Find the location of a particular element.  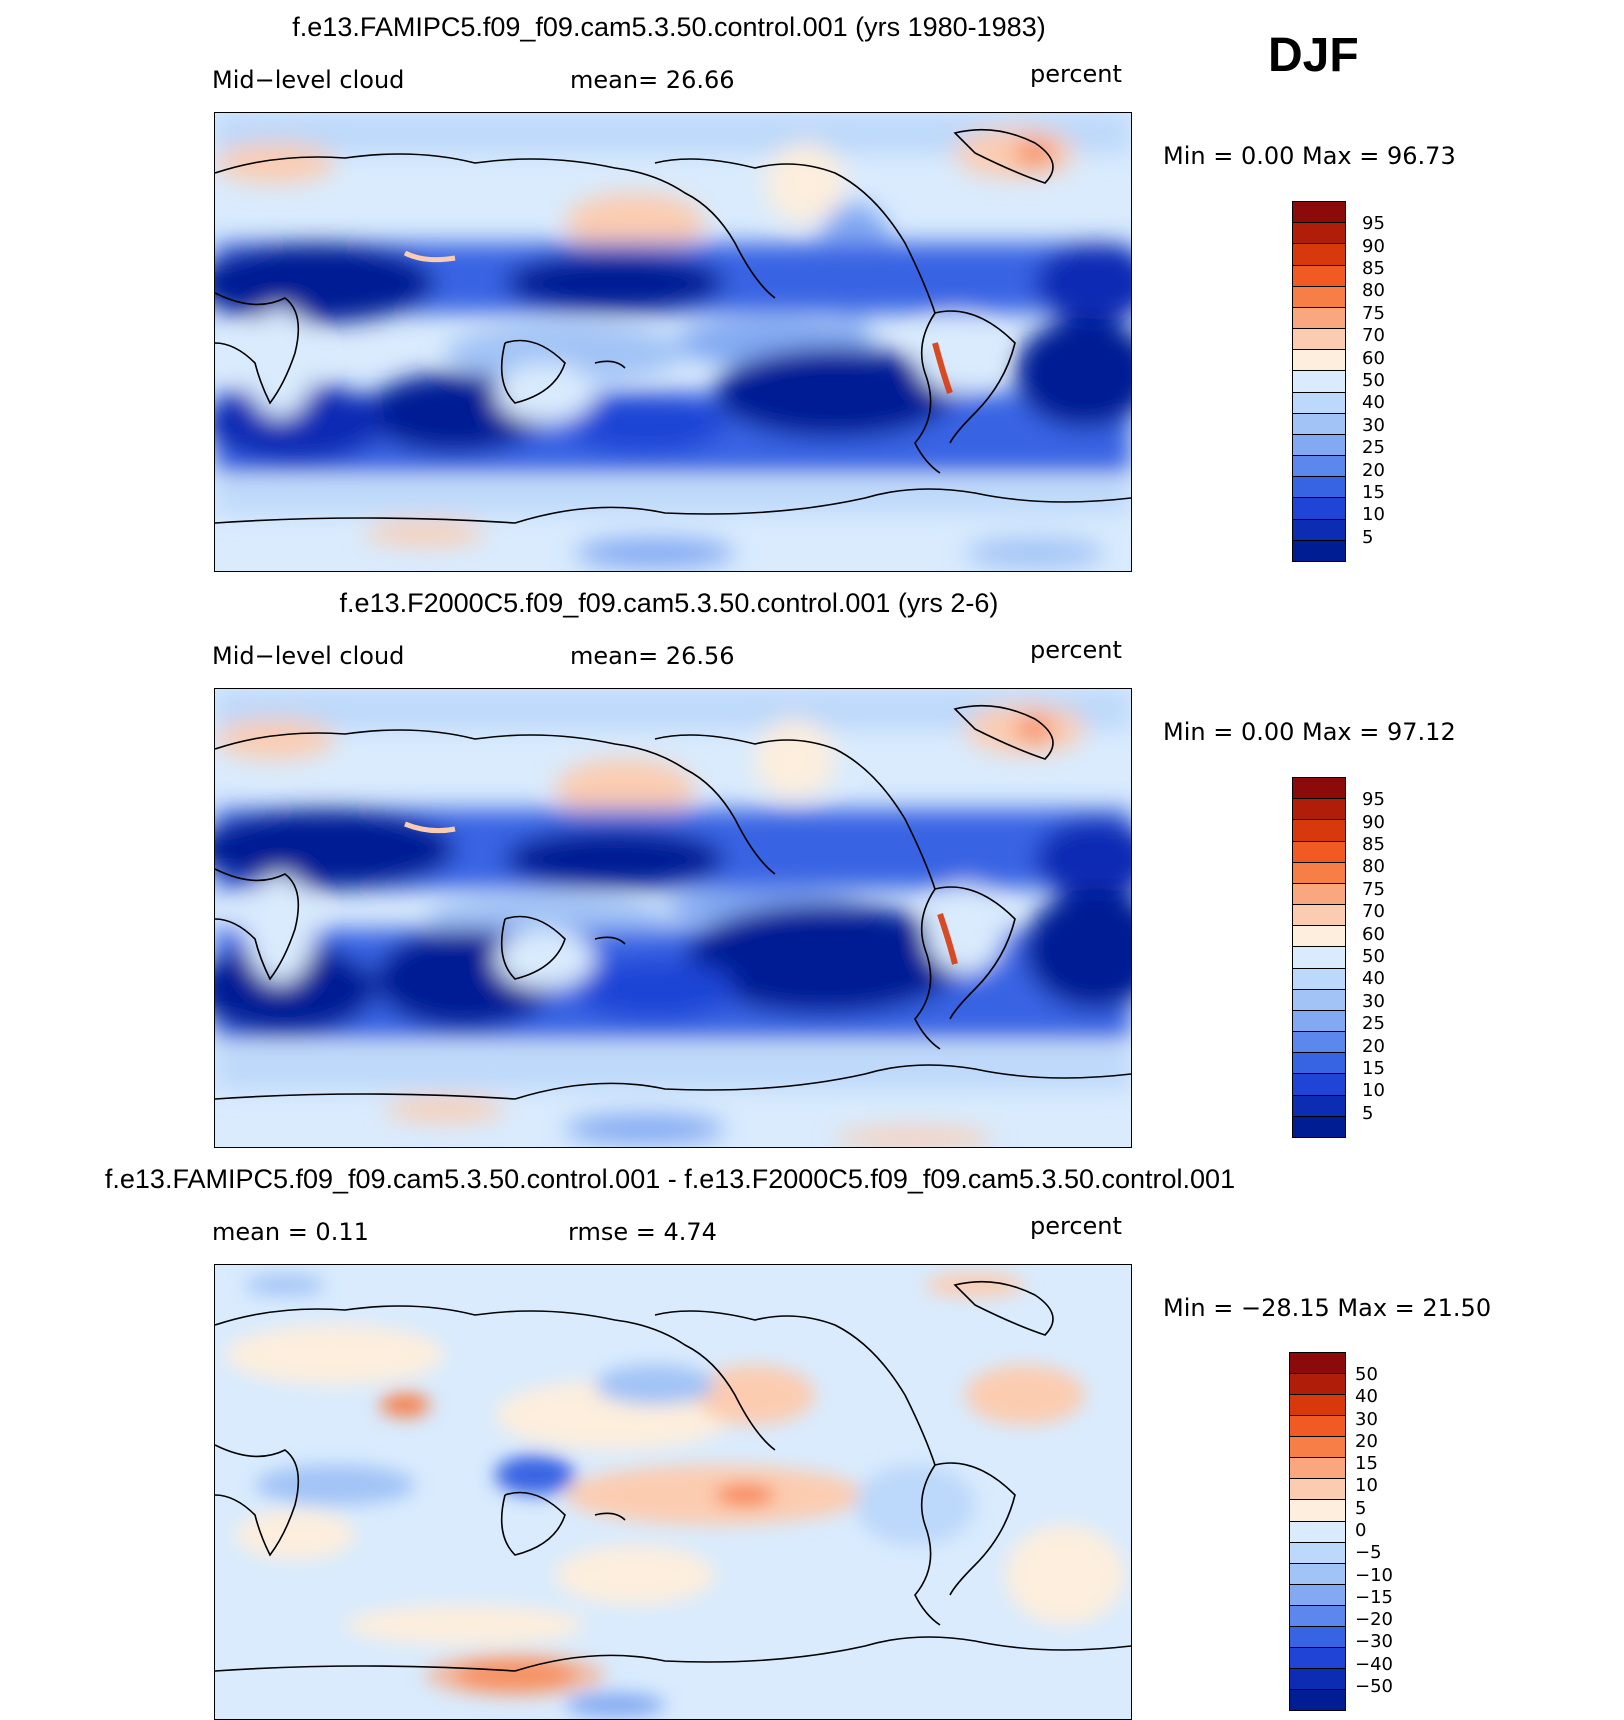

panel-3-colorbar is located at coordinates (1317, 1531).